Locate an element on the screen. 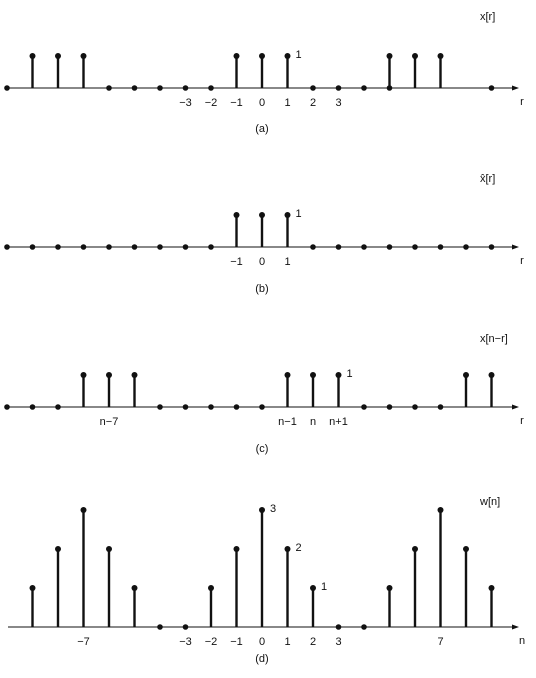 Image resolution: width=536 pixels, height=678 pixels. panel-caption: (a) is located at coordinates (261, 129).